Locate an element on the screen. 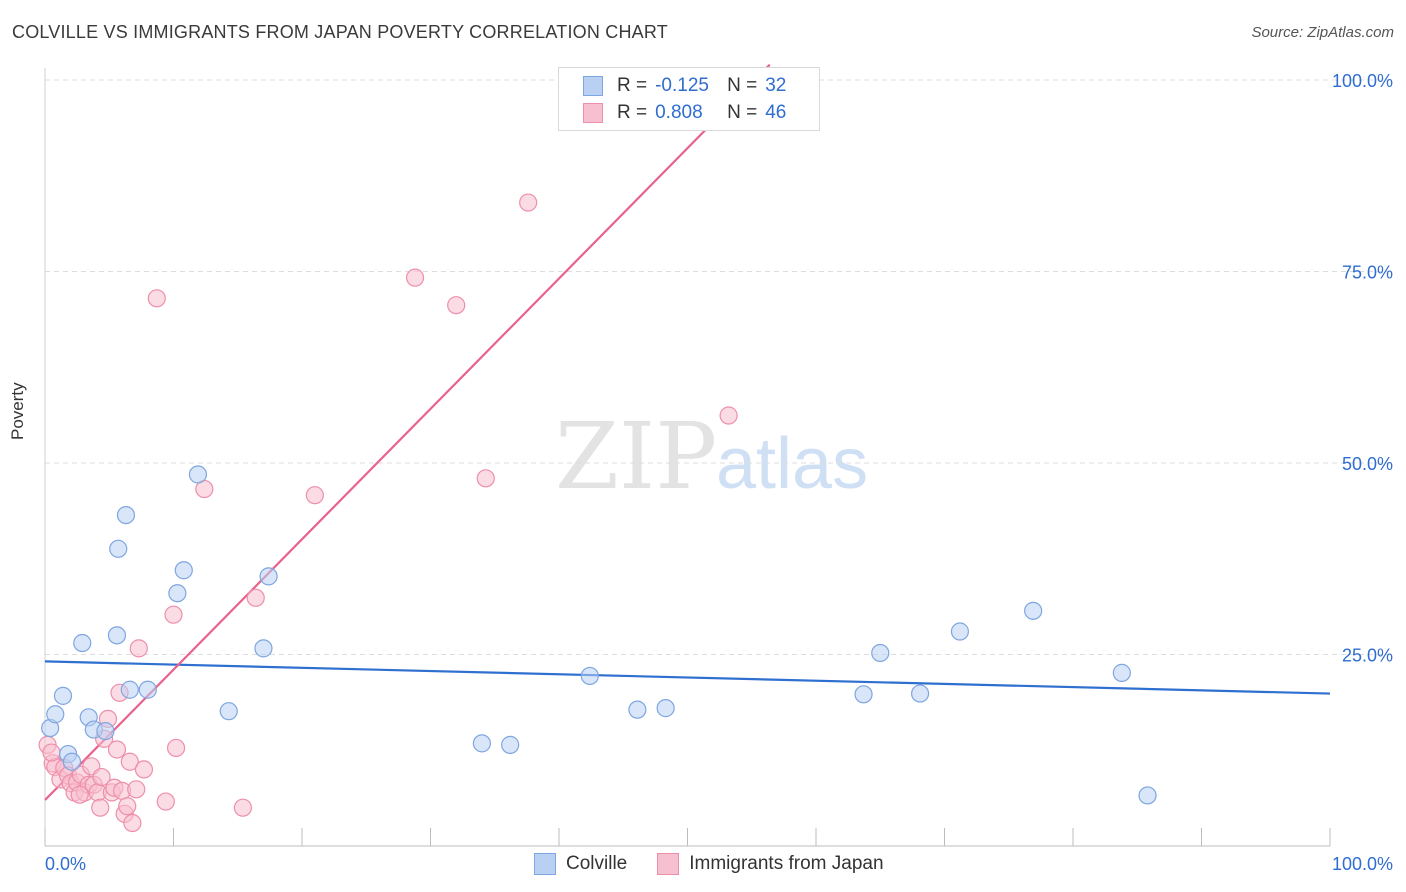 Image resolution: width=1406 pixels, height=892 pixels. x-tick-label: 0.0% is located at coordinates (65, 864).